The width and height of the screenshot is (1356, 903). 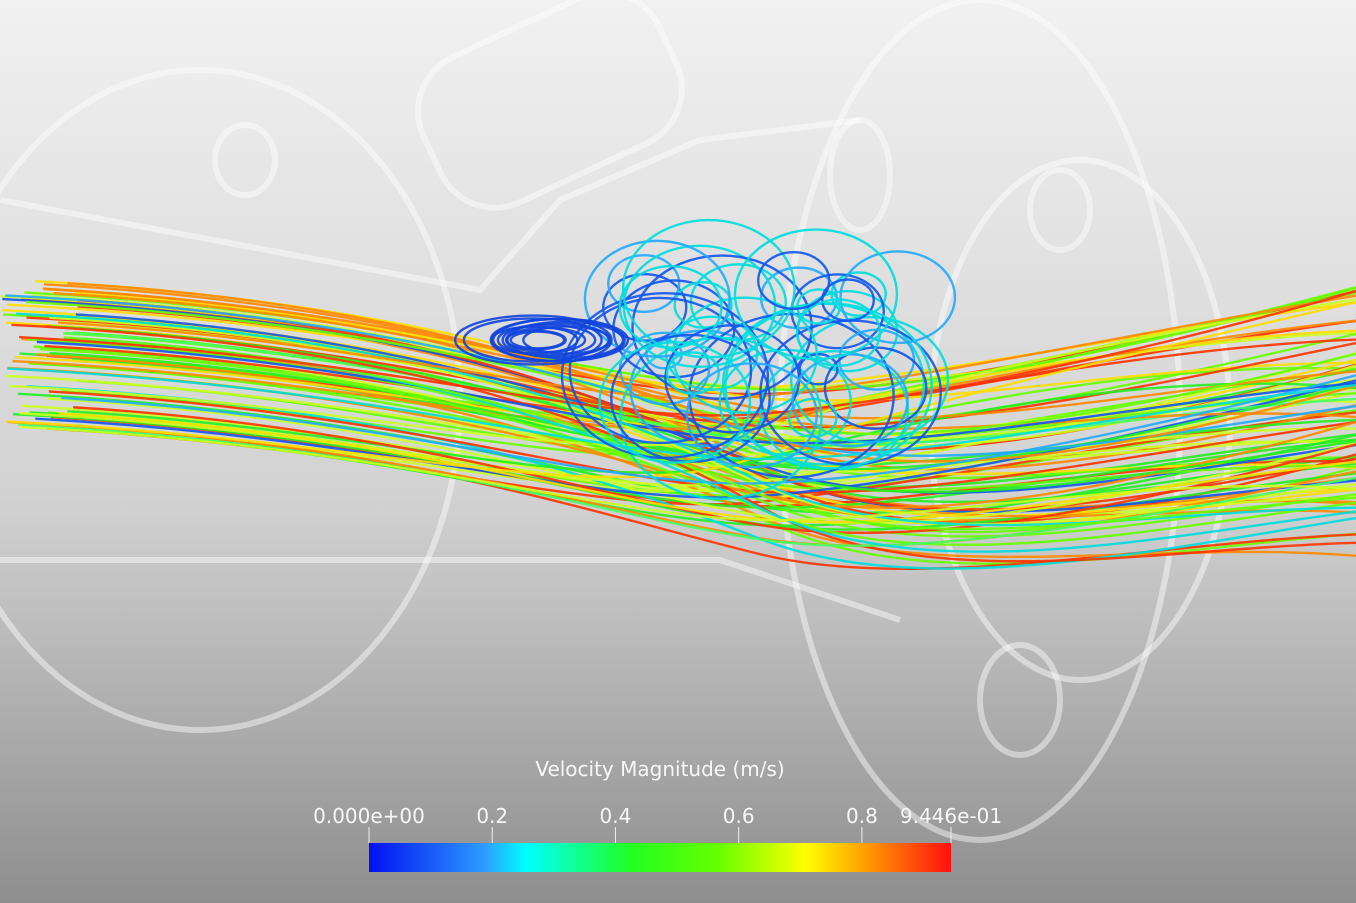 What do you see at coordinates (862, 816) in the screenshot?
I see `tick-label: 0.8` at bounding box center [862, 816].